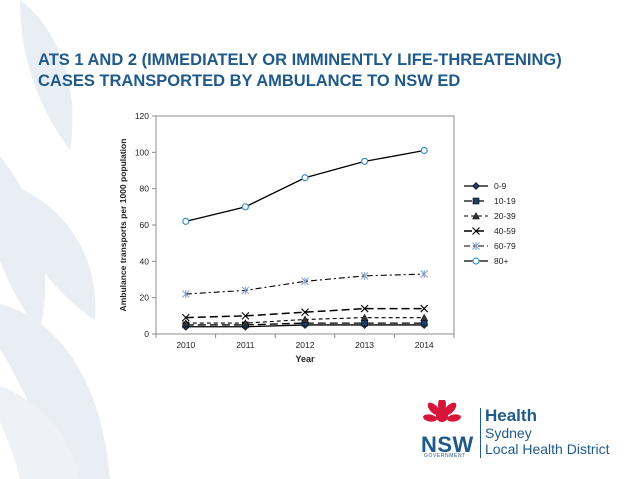  I want to click on legend-label: 10-19, so click(505, 201).